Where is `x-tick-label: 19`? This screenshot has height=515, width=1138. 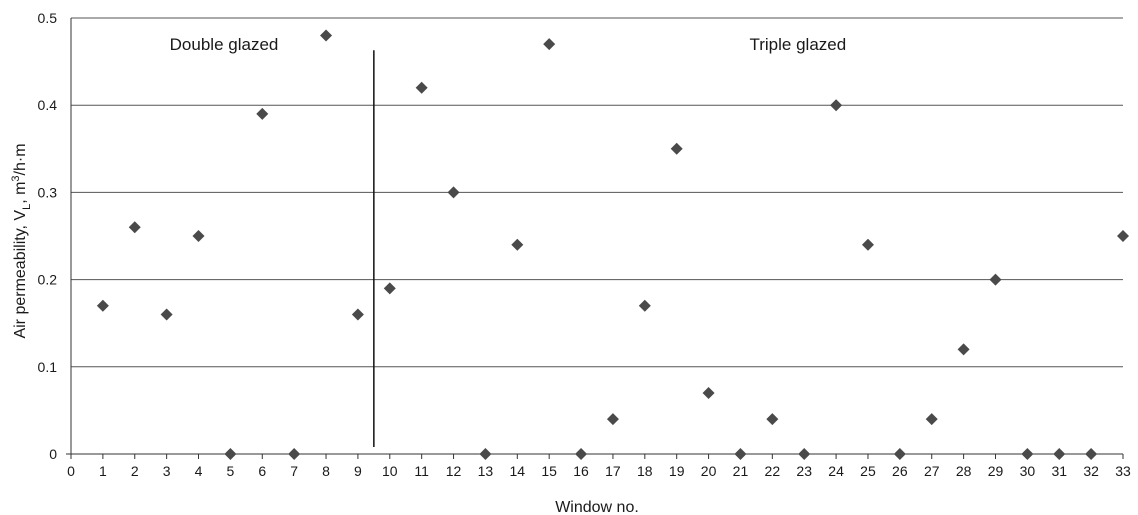 x-tick-label: 19 is located at coordinates (677, 471).